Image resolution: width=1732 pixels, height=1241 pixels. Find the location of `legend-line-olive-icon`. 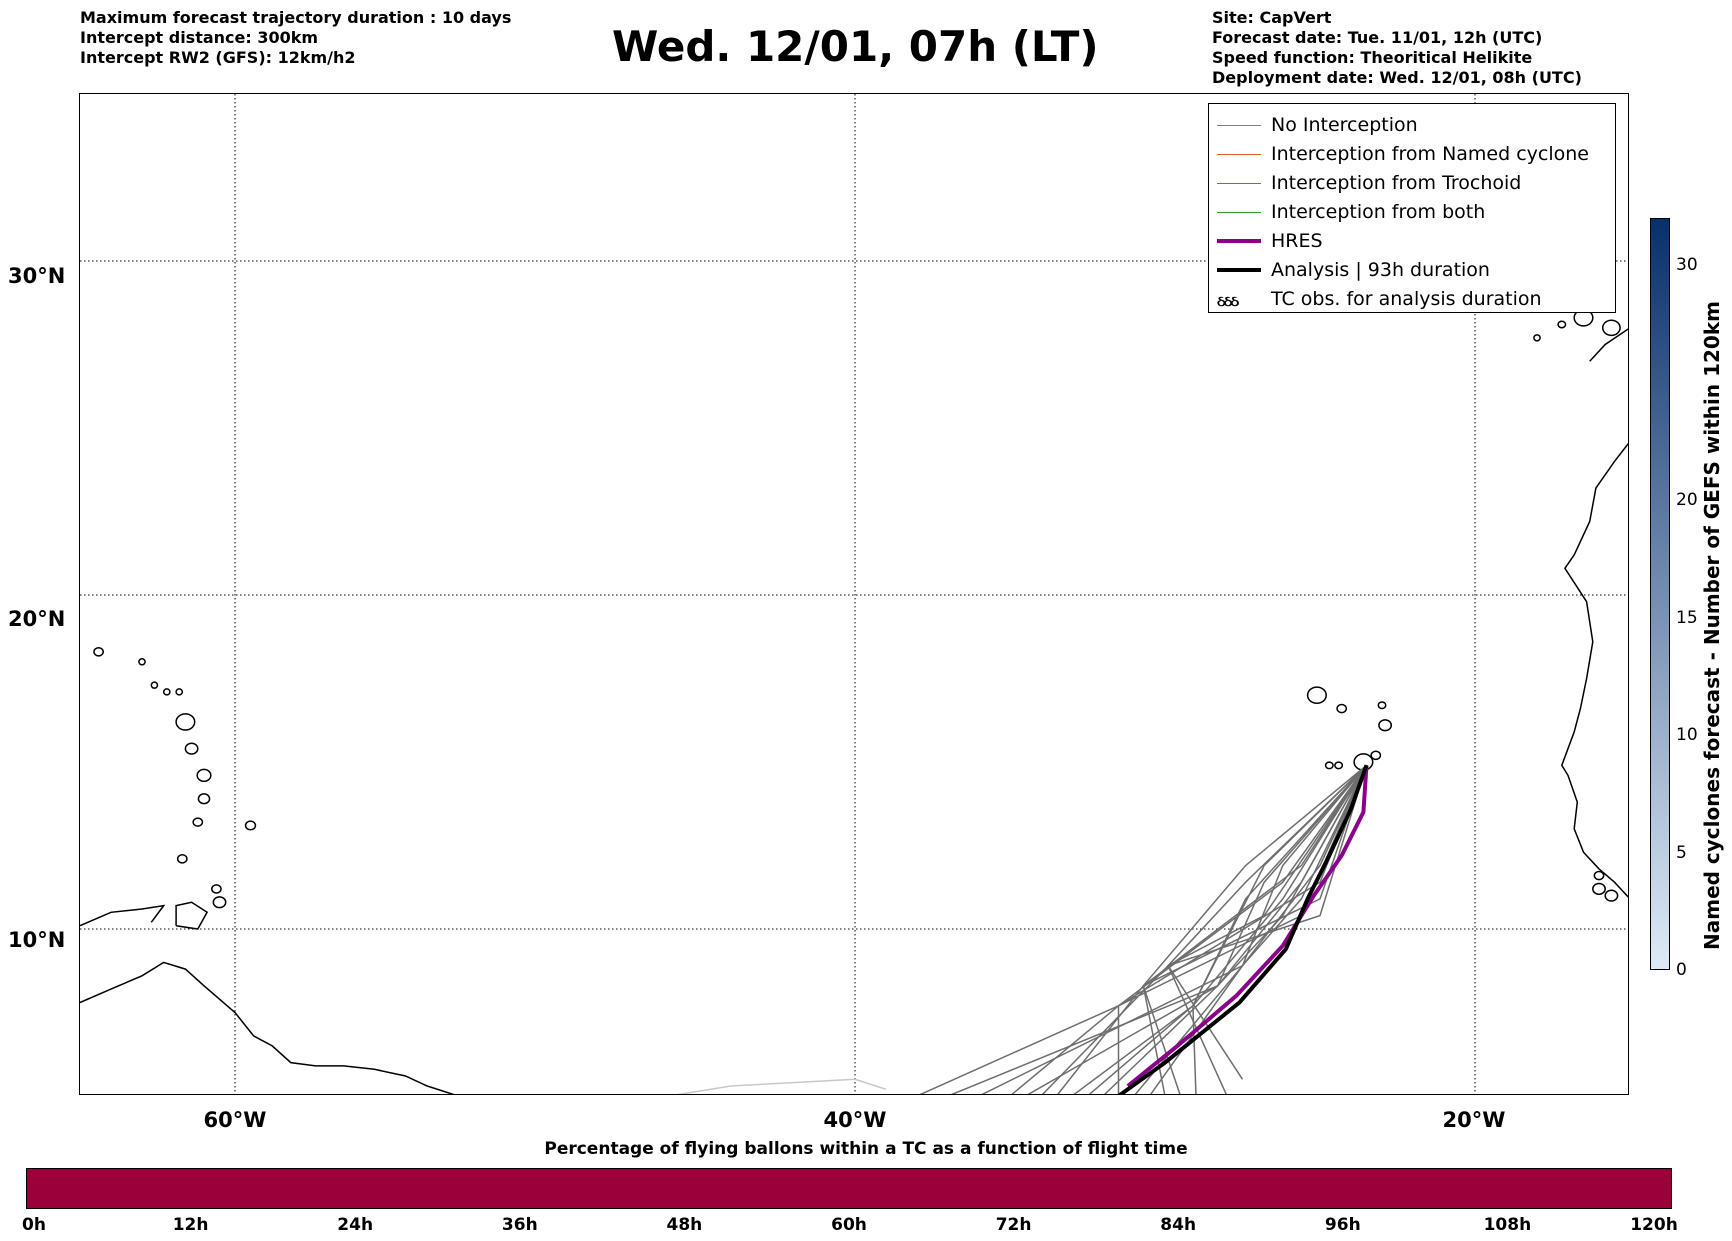

legend-line-olive-icon is located at coordinates (1239, 183).